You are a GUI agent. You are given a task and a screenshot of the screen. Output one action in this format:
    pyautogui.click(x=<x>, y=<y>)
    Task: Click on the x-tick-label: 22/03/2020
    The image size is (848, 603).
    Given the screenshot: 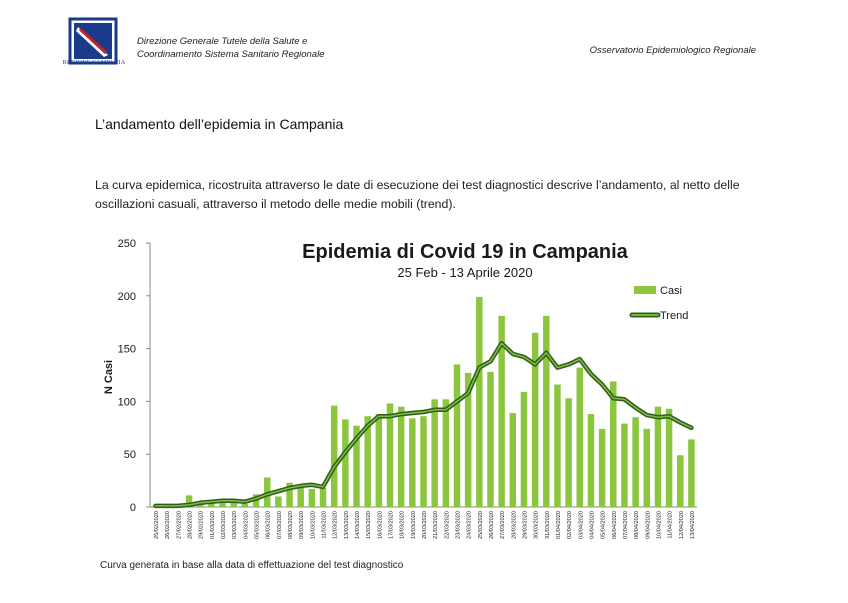 What is the action you would take?
    pyautogui.click(x=447, y=525)
    